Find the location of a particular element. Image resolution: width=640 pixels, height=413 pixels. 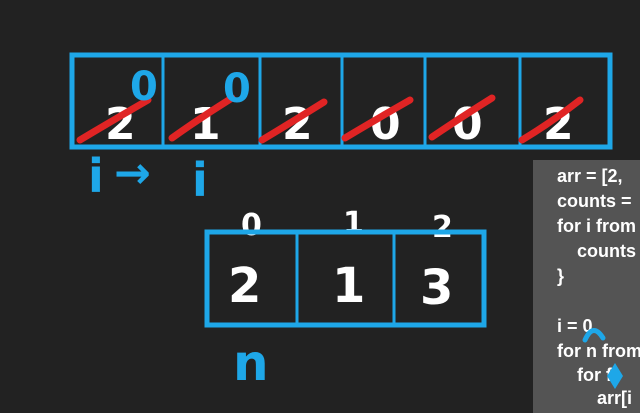

code-line: arr = [2, is located at coordinates (590, 176).